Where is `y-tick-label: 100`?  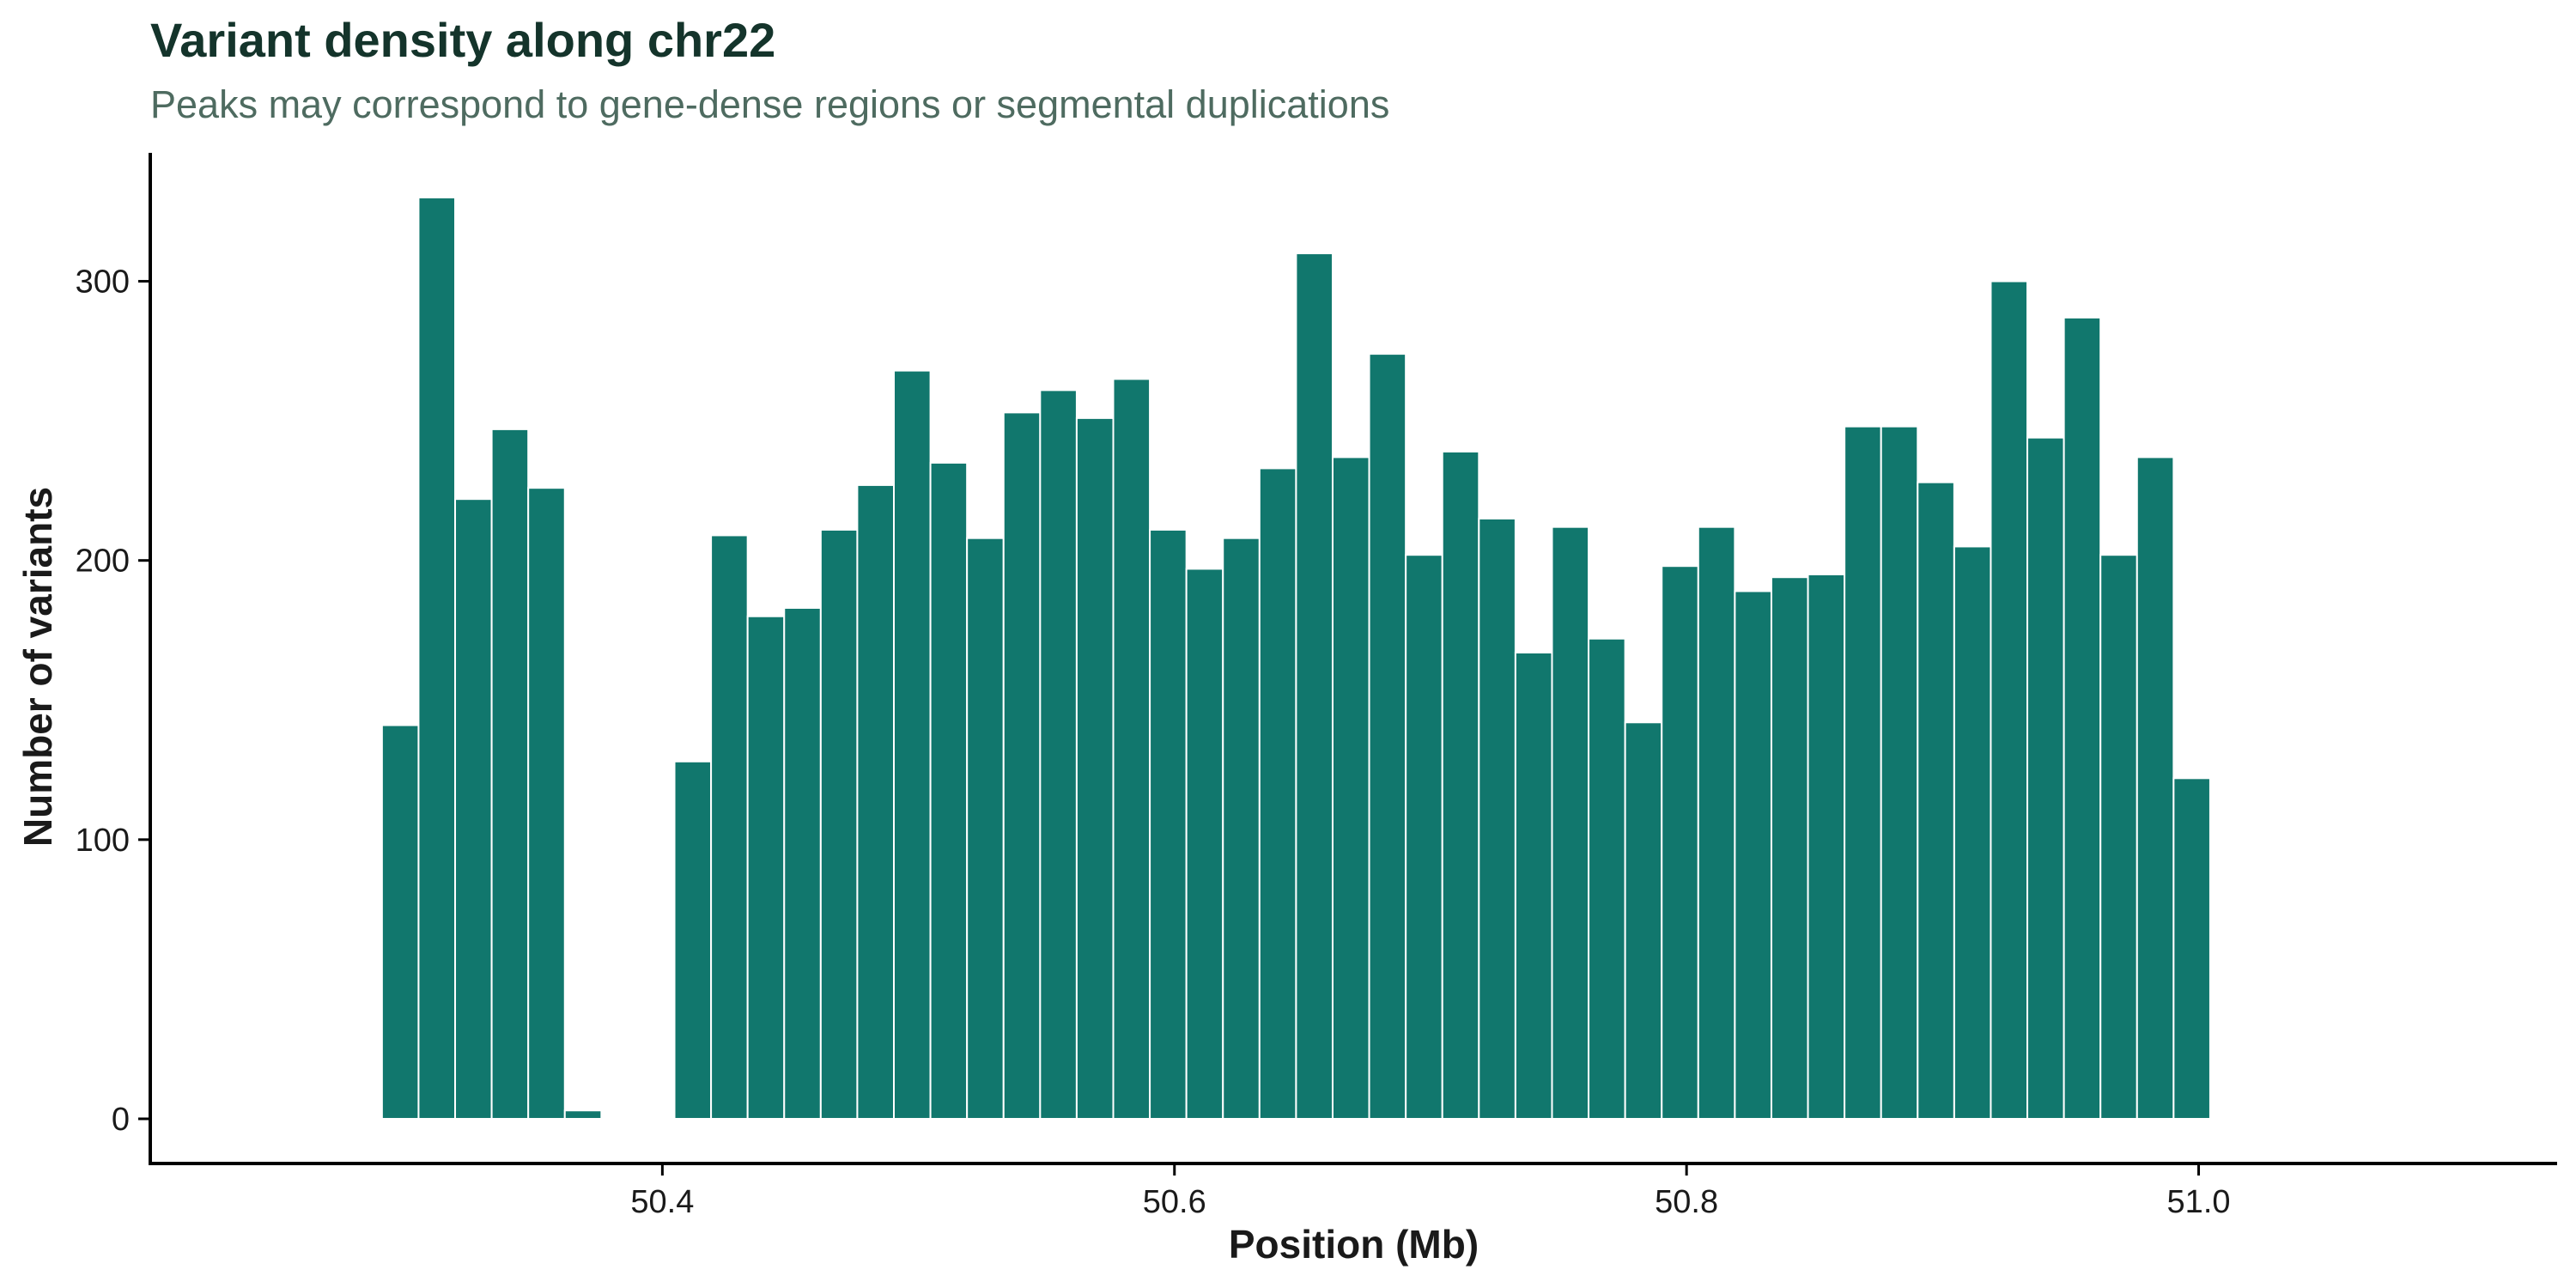 y-tick-label: 100 is located at coordinates (103, 841).